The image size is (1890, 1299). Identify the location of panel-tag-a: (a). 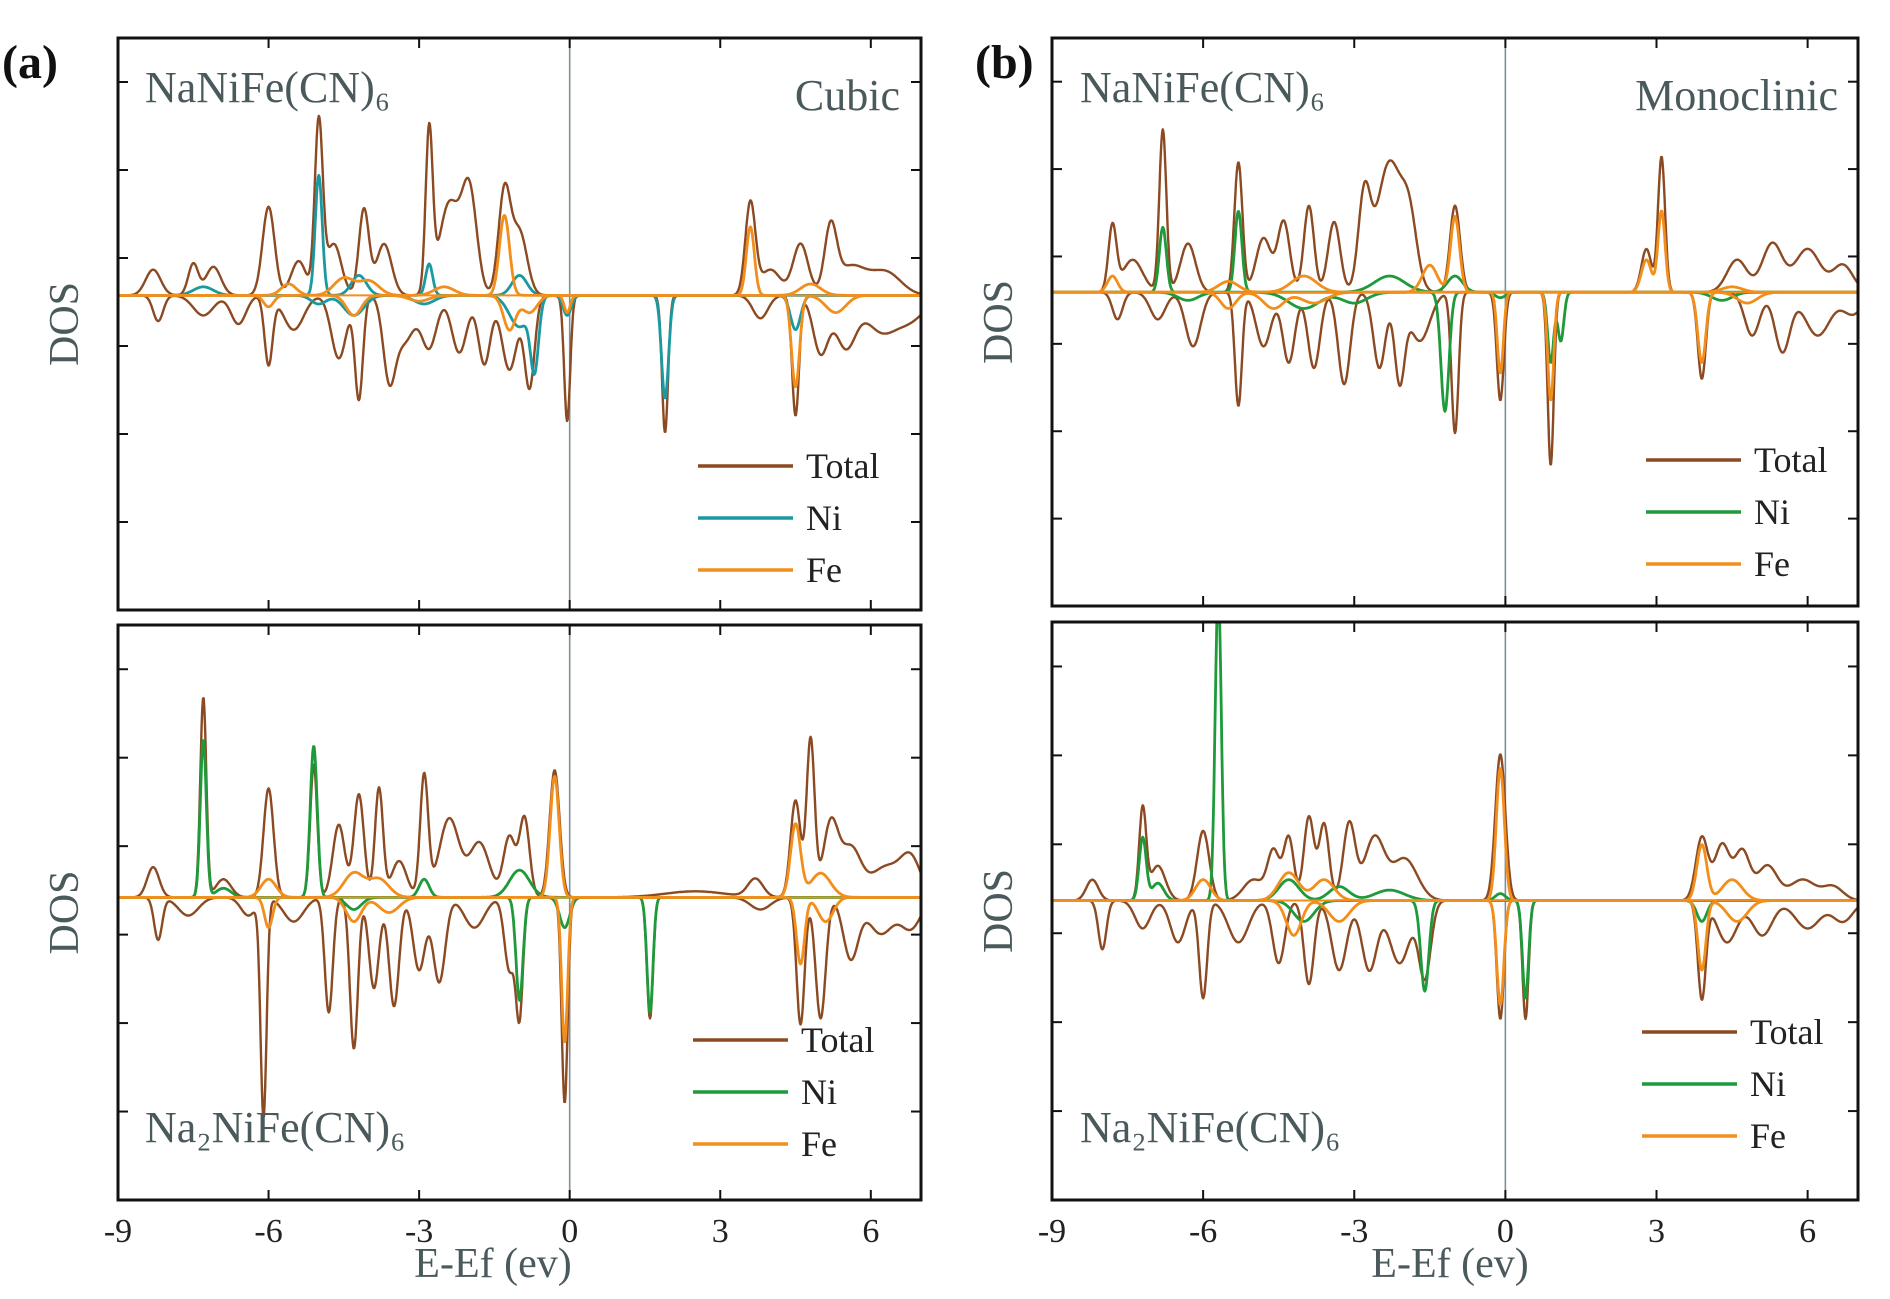
(30, 62).